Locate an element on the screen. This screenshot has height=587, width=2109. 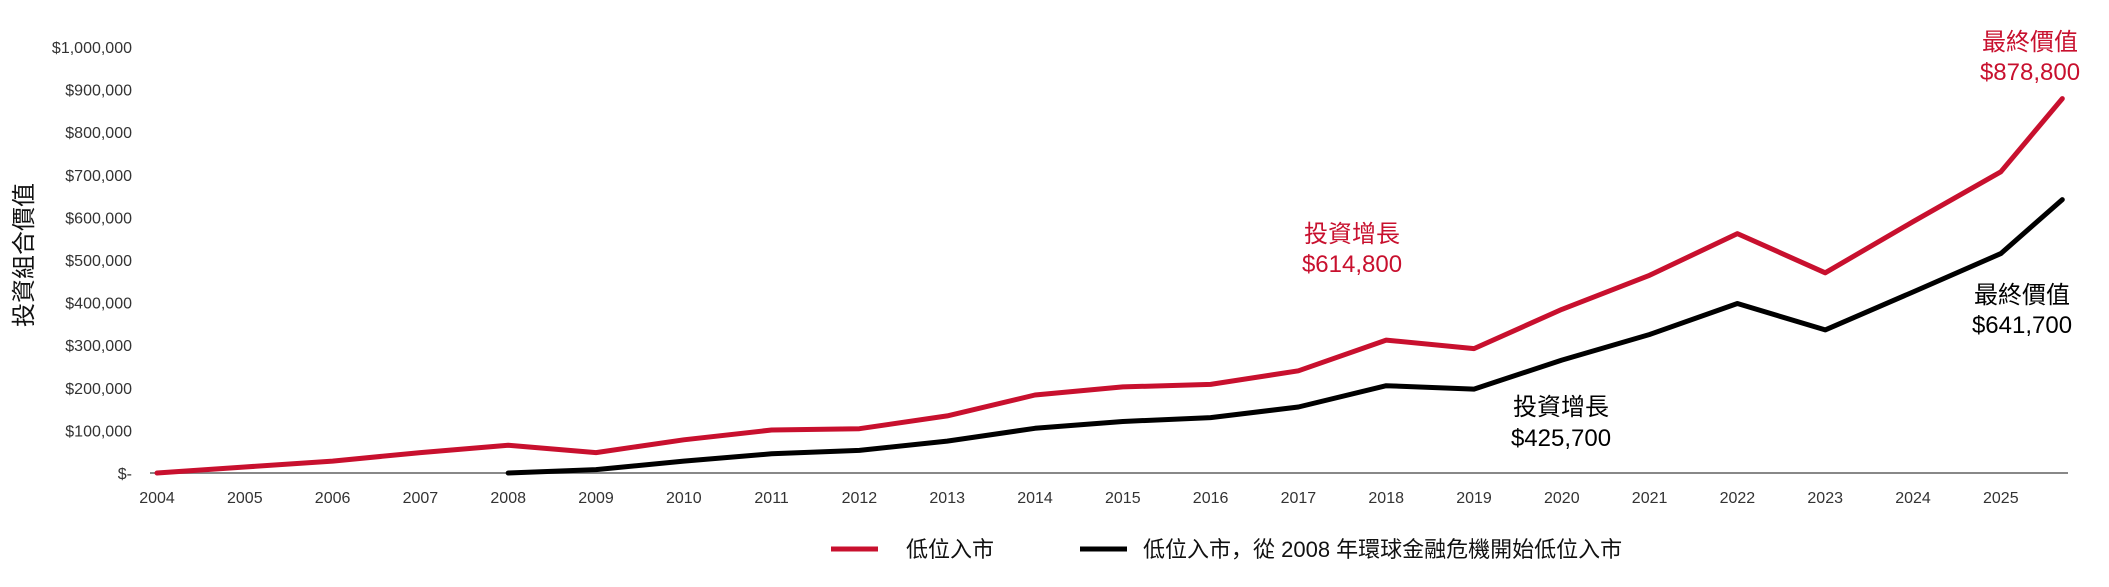
x-tick-label: 2013 is located at coordinates (947, 498).